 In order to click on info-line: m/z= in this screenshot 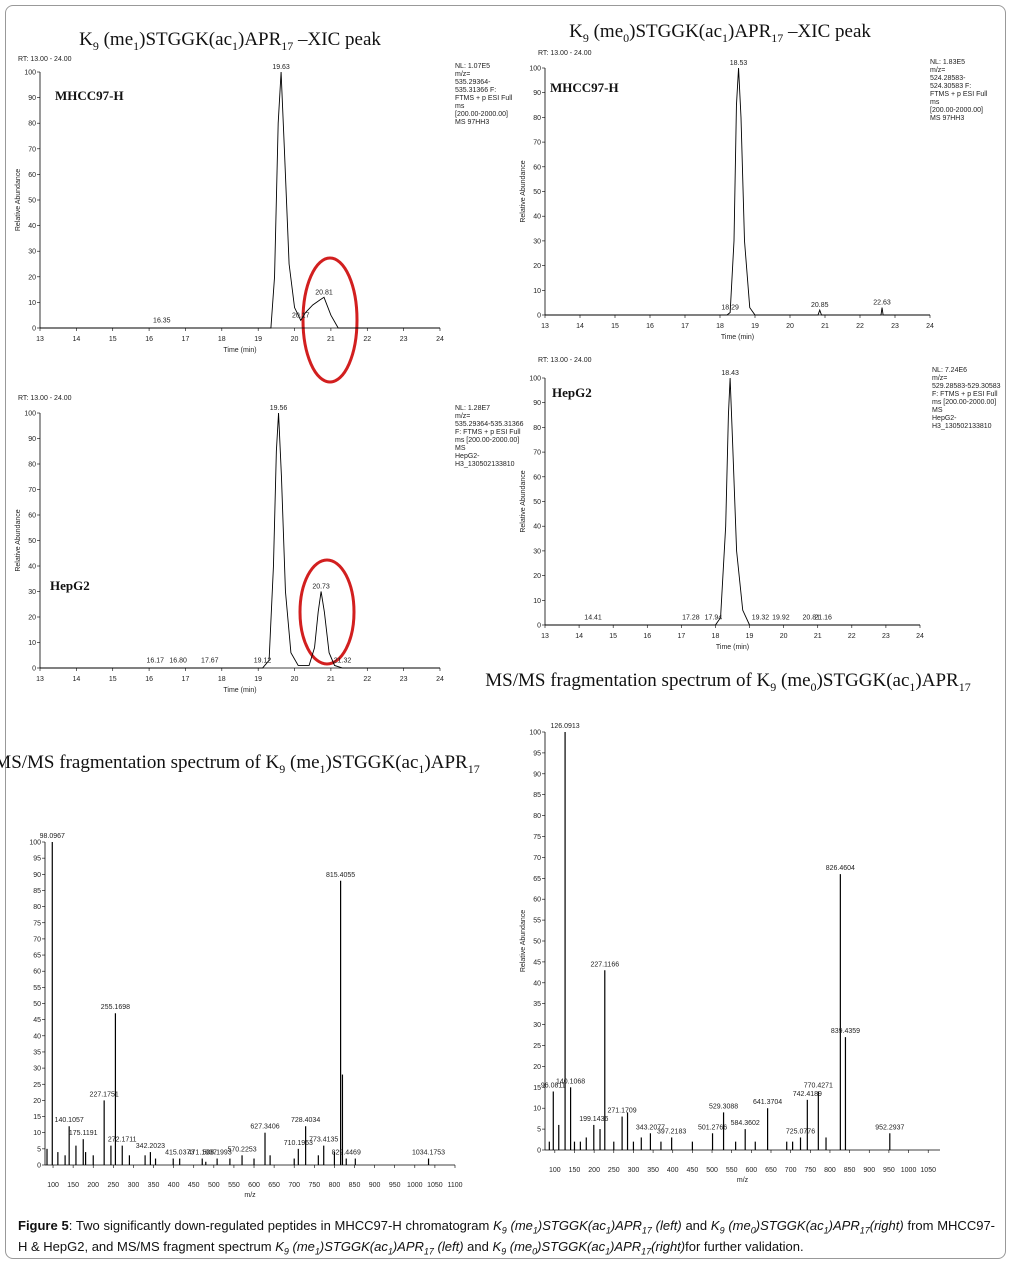, I will do `click(939, 378)`.